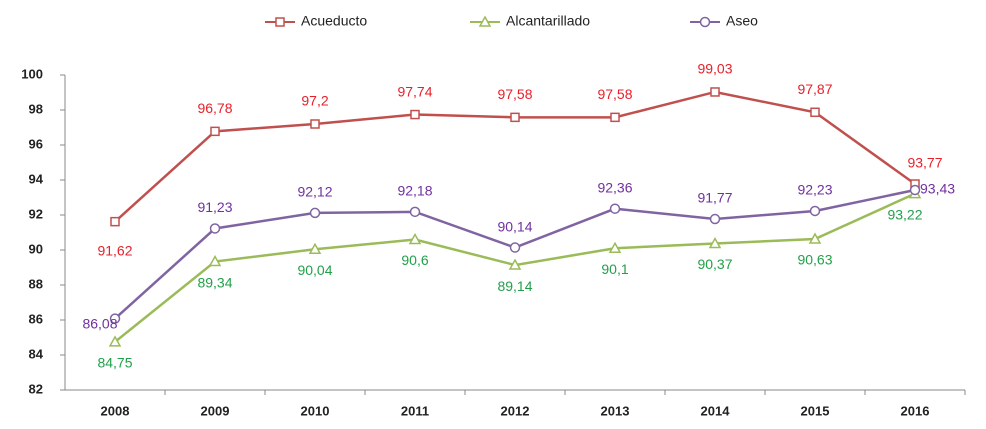 This screenshot has width=986, height=429. What do you see at coordinates (314, 192) in the screenshot?
I see `value-label: 92,12` at bounding box center [314, 192].